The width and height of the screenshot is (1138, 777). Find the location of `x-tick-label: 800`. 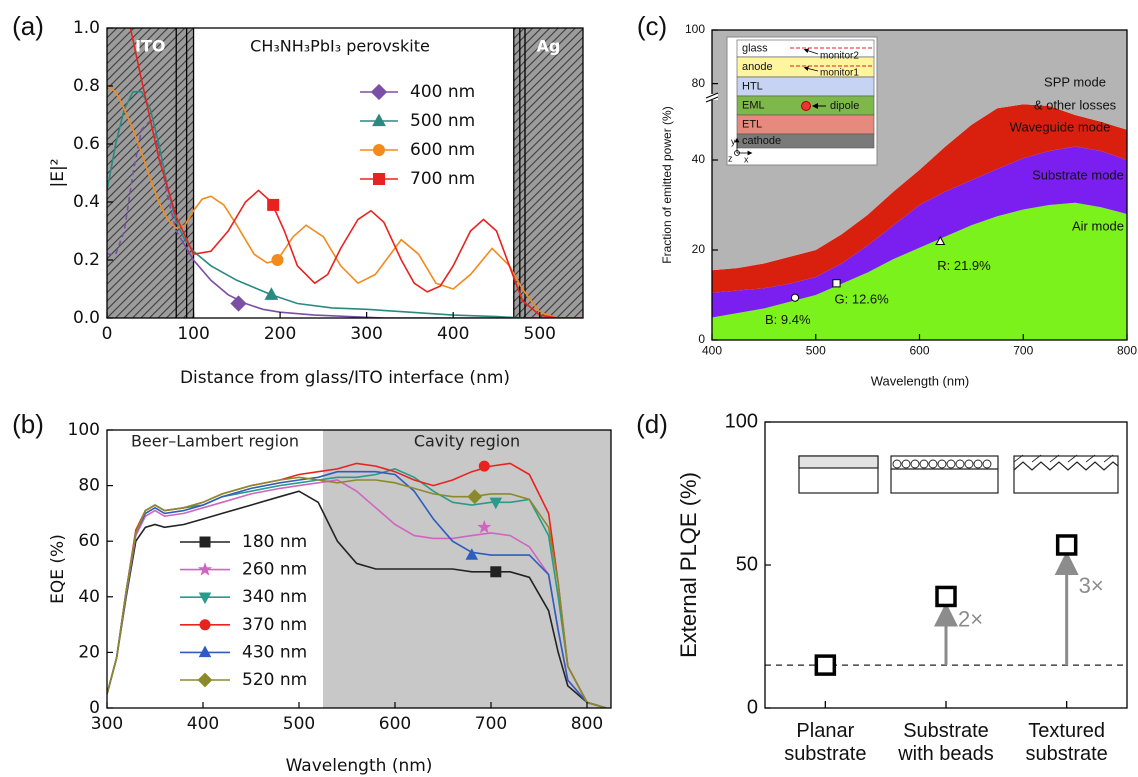

x-tick-label: 800 is located at coordinates (1127, 351).